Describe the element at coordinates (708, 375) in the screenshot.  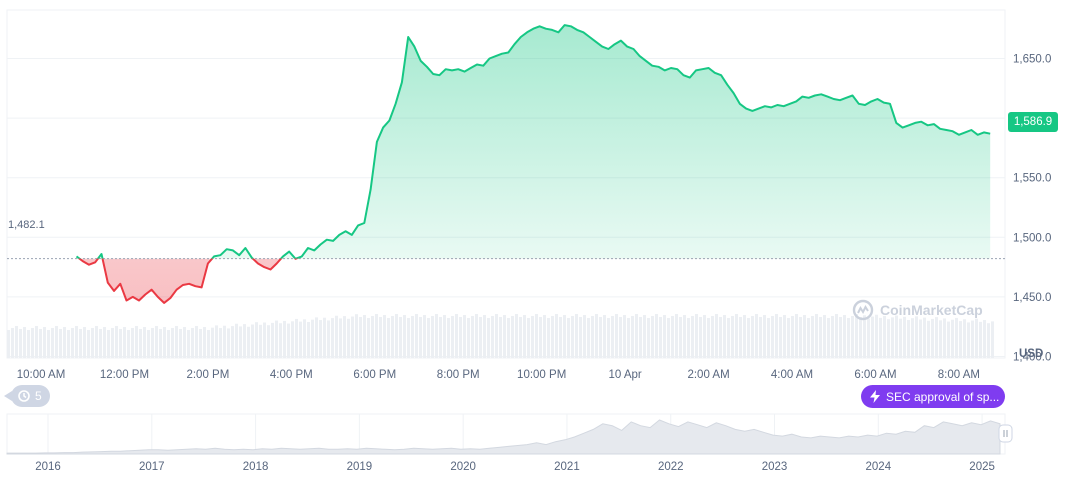
I see `x-tick-label: 2:00 AM` at that location.